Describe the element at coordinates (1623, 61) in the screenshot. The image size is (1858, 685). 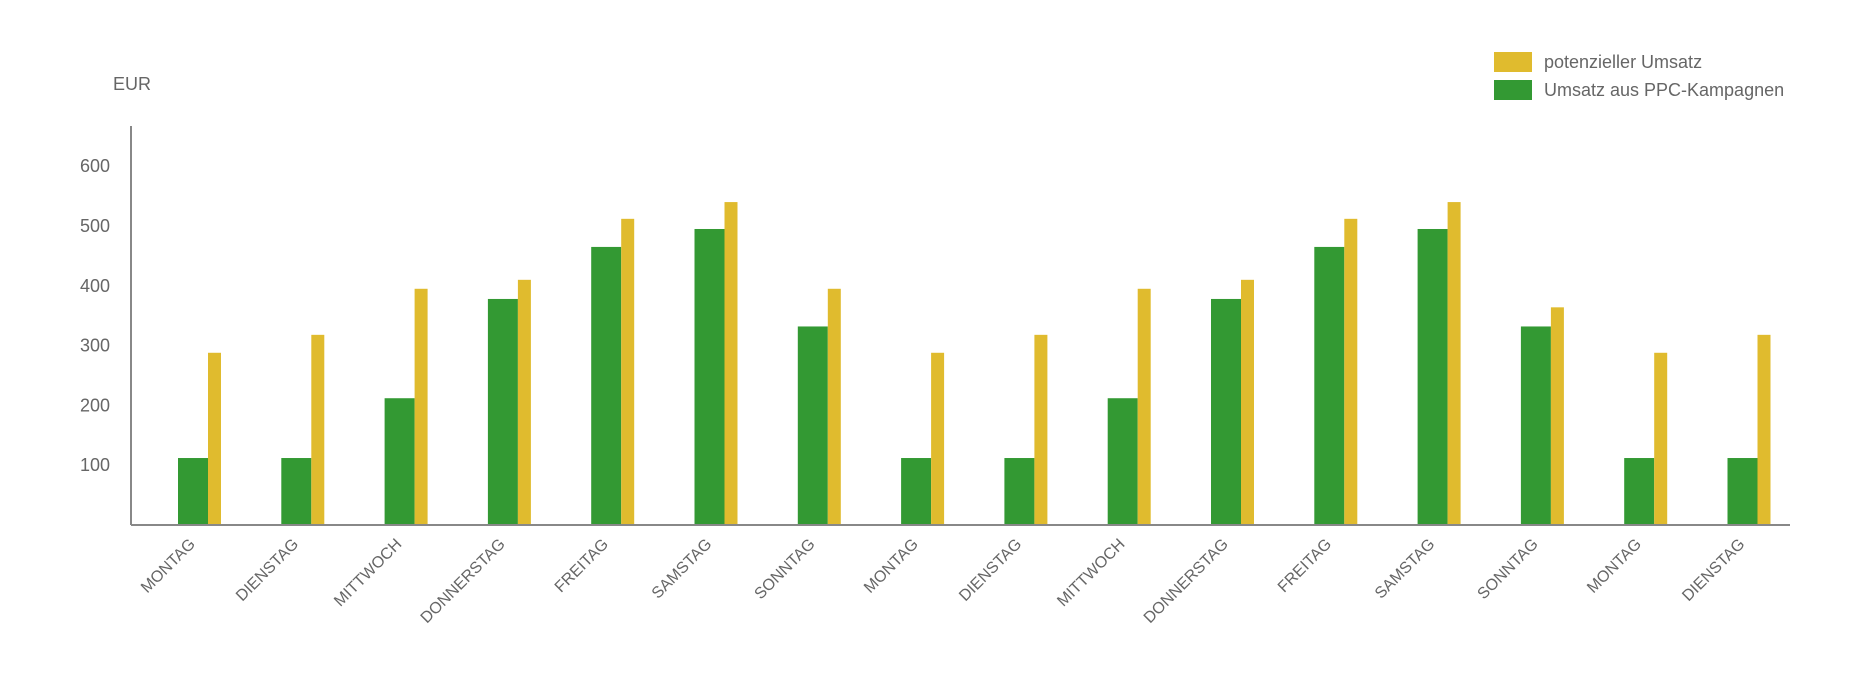
I see `legend-label-potential: potenzieller Umsatz` at that location.